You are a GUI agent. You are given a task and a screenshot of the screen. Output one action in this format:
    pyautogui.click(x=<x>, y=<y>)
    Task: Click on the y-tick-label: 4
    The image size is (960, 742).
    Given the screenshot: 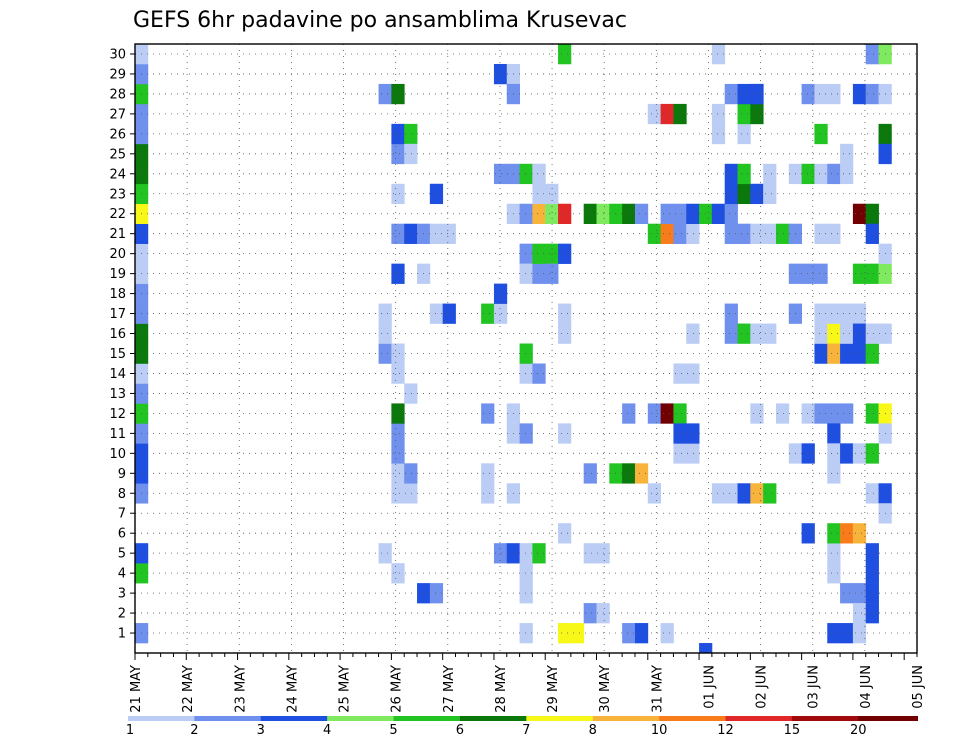 What is the action you would take?
    pyautogui.click(x=122, y=574)
    